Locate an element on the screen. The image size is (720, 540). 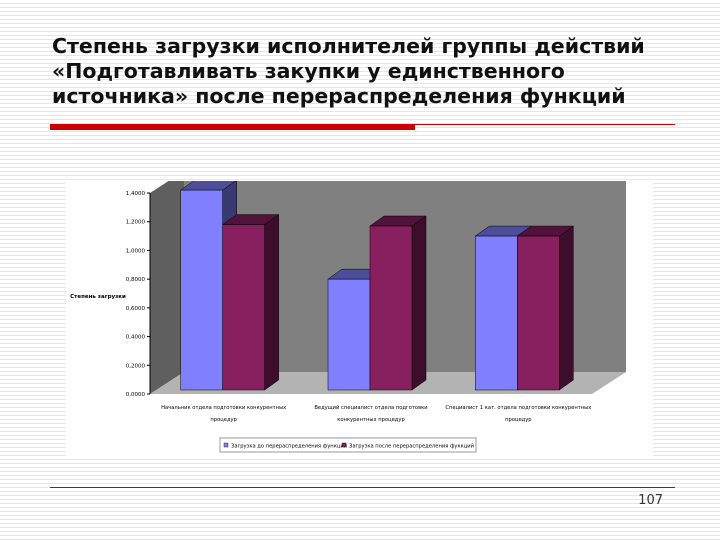
y-tick-label: 0,0000 is located at coordinates (136, 395).